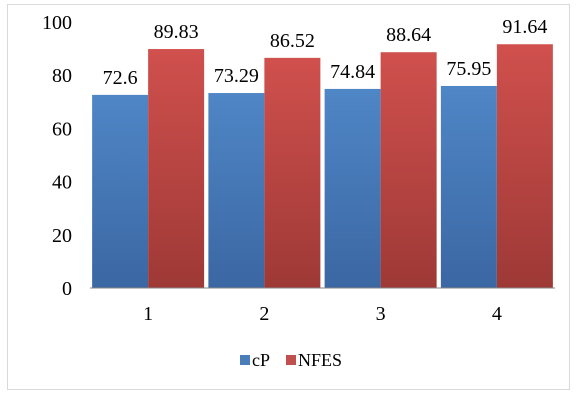  What do you see at coordinates (408, 35) in the screenshot?
I see `data-label-nfes-3: 88.64` at bounding box center [408, 35].